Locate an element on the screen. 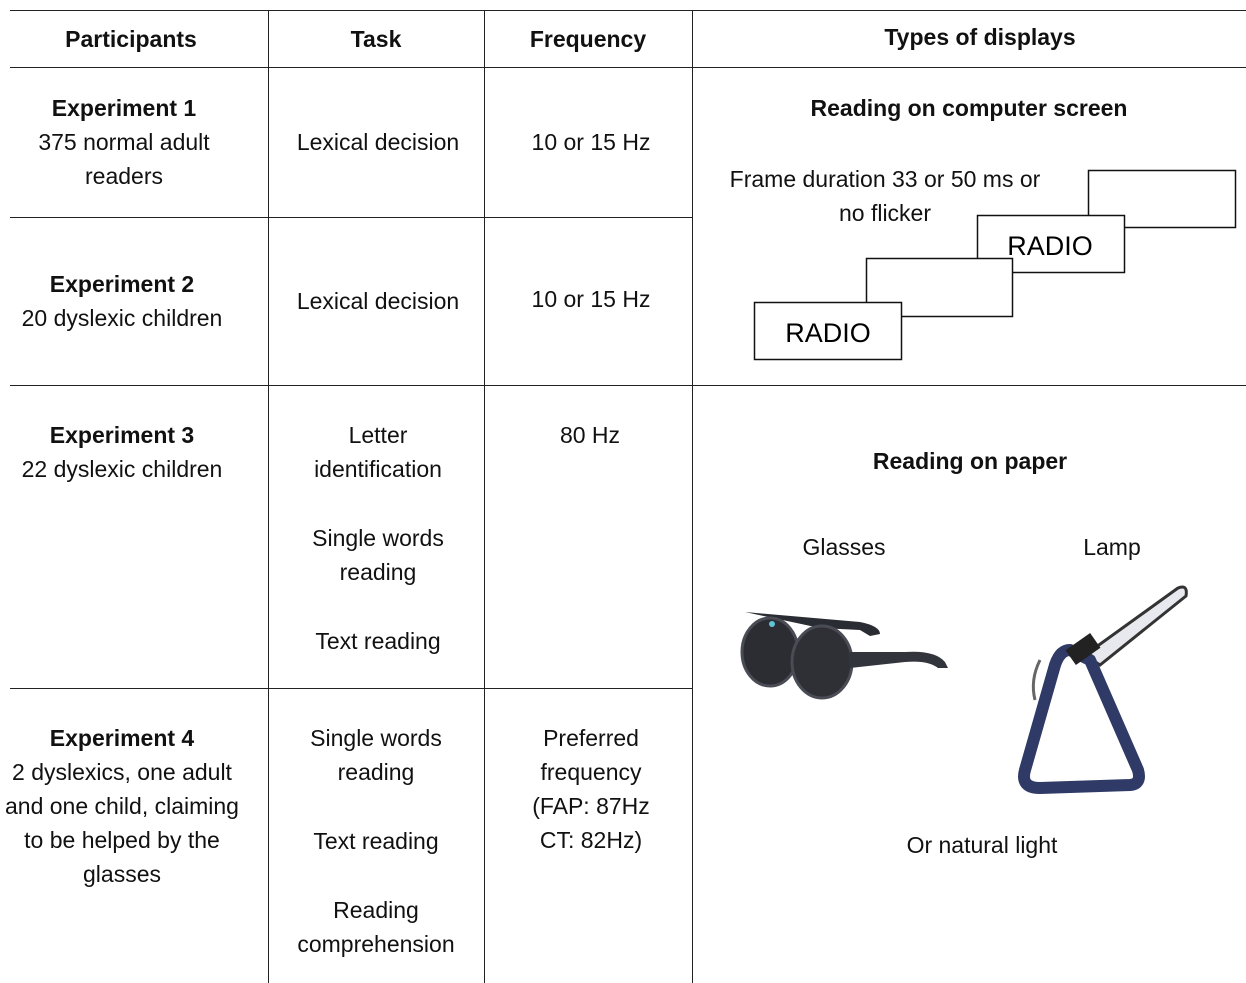  lamp-image is located at coordinates (1103, 689).